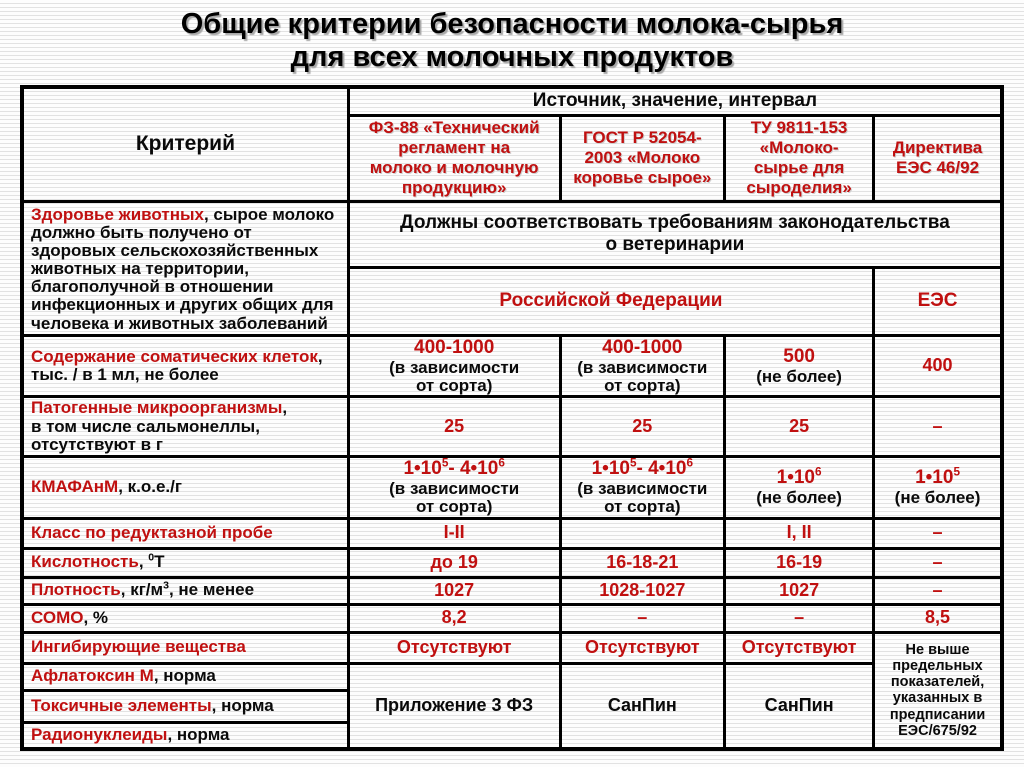 The height and width of the screenshot is (767, 1024). What do you see at coordinates (938, 301) in the screenshot?
I see `health-value-ees: ЕЭС` at bounding box center [938, 301].